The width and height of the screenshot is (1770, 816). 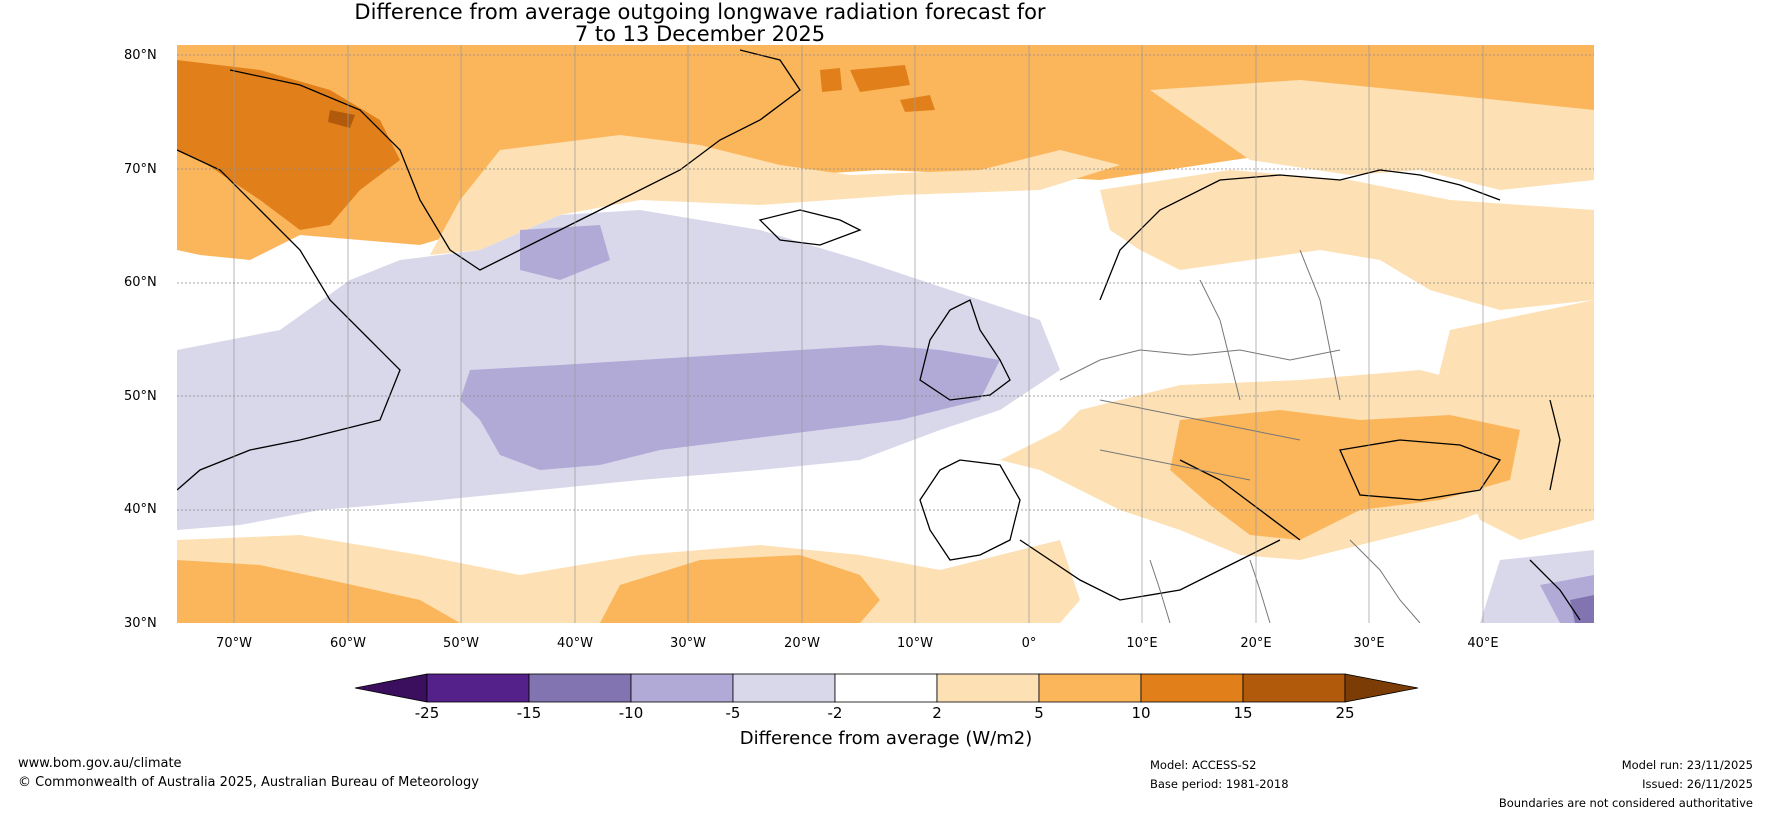 I want to click on colorbar-tick: 2, so click(x=937, y=713).